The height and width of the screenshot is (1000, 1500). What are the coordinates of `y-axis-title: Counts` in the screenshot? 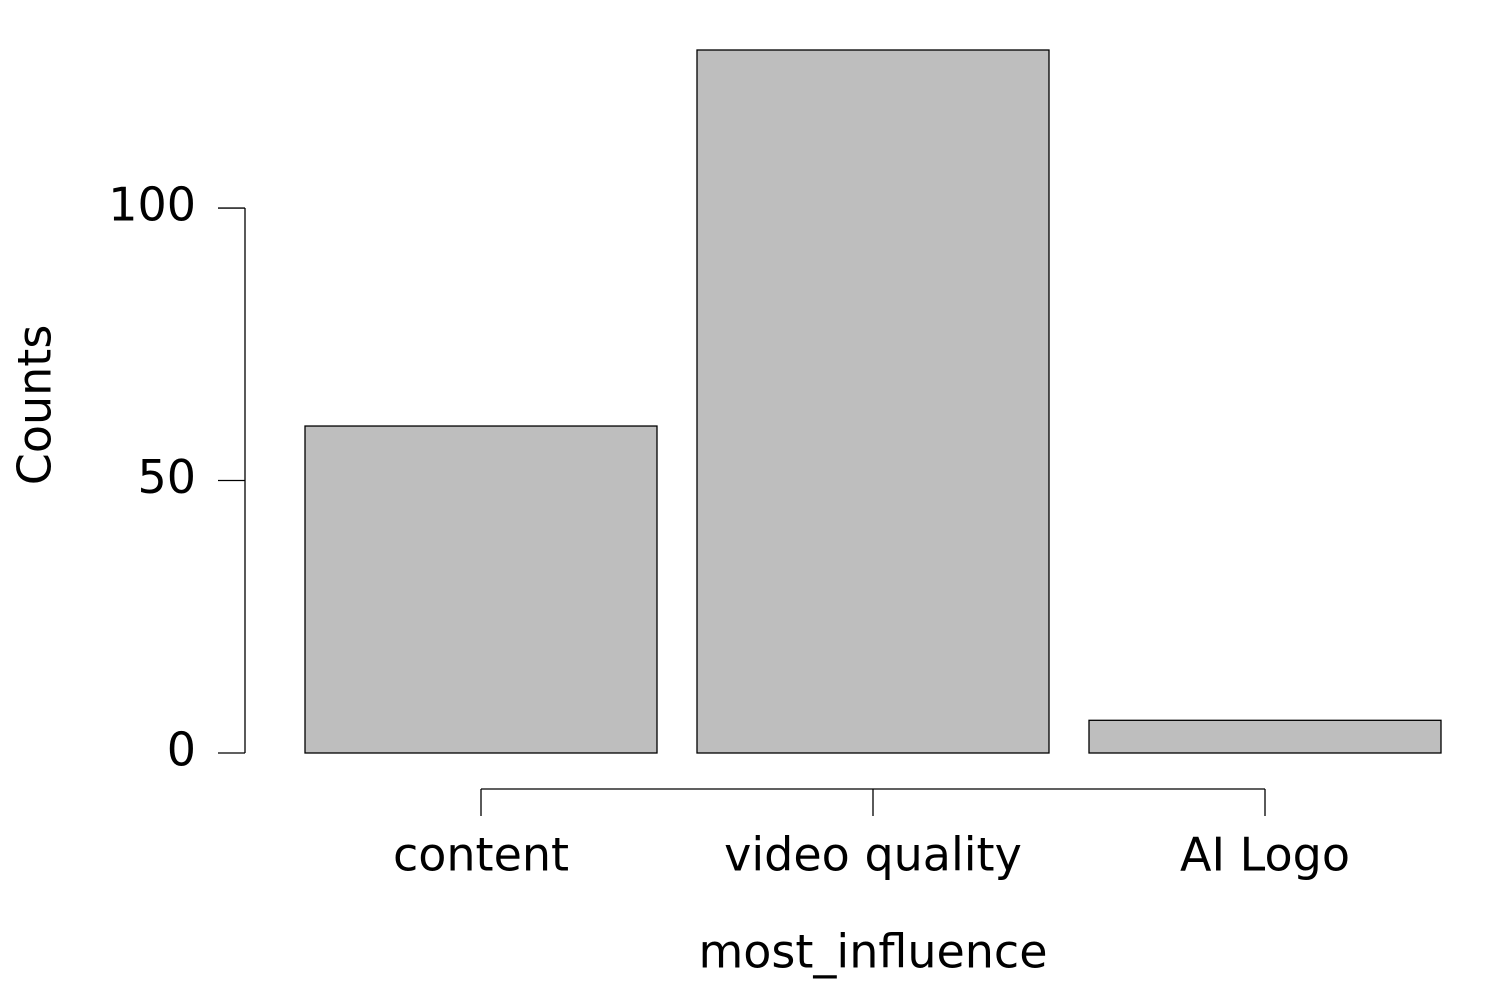 It's located at (35, 405).